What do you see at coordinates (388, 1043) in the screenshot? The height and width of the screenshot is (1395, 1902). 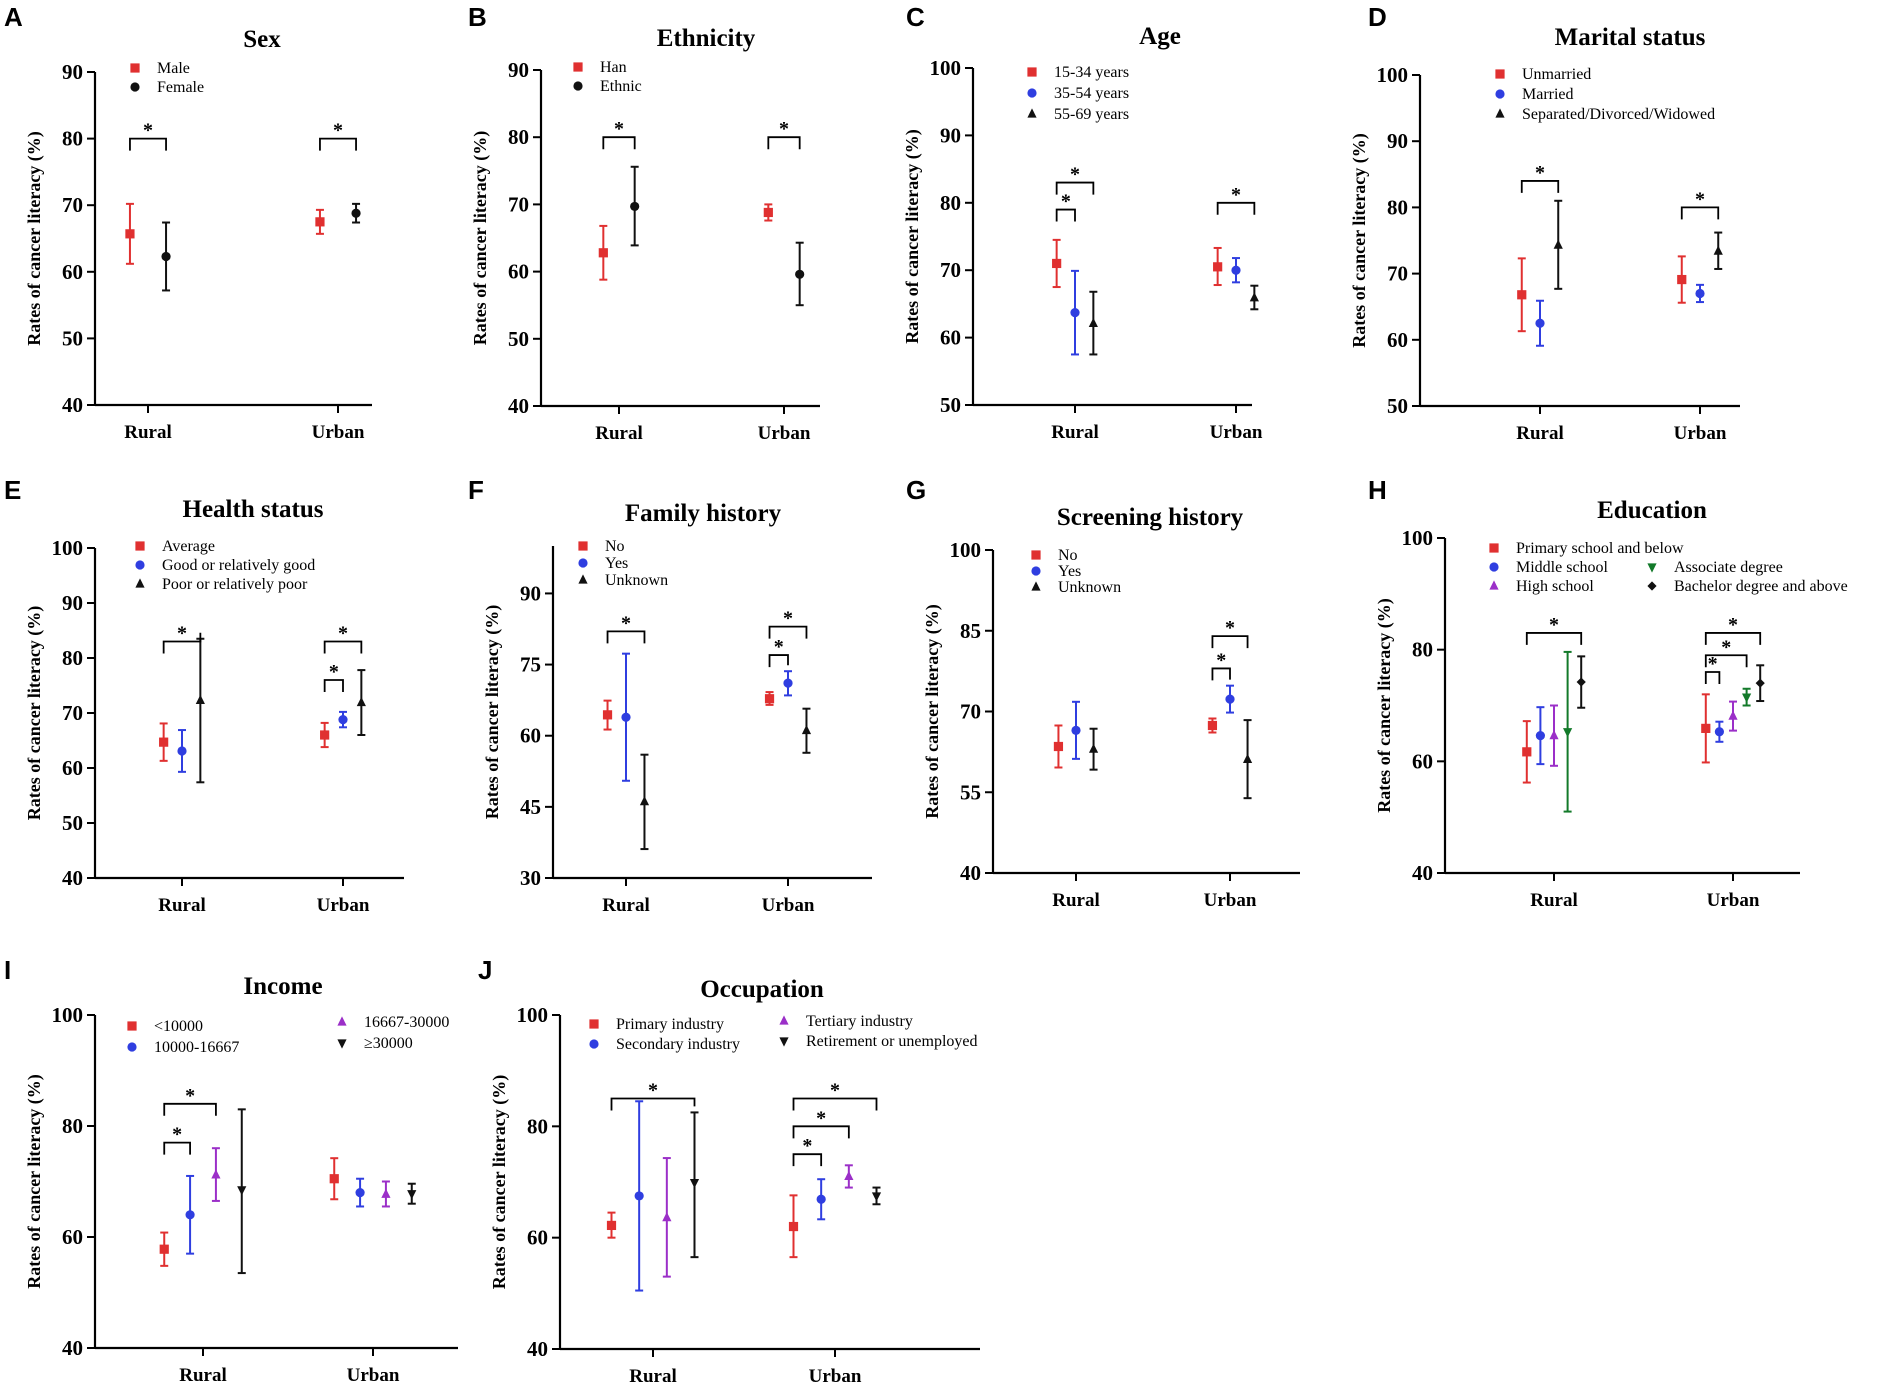 I see `legend-label: ≥30000` at bounding box center [388, 1043].